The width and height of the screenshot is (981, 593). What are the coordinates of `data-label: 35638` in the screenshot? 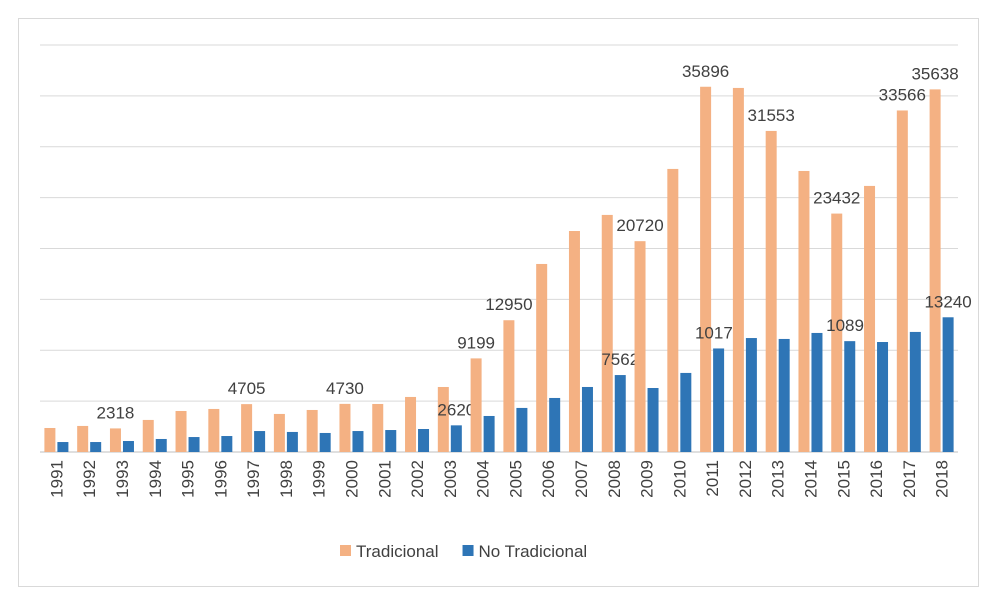 It's located at (934, 73).